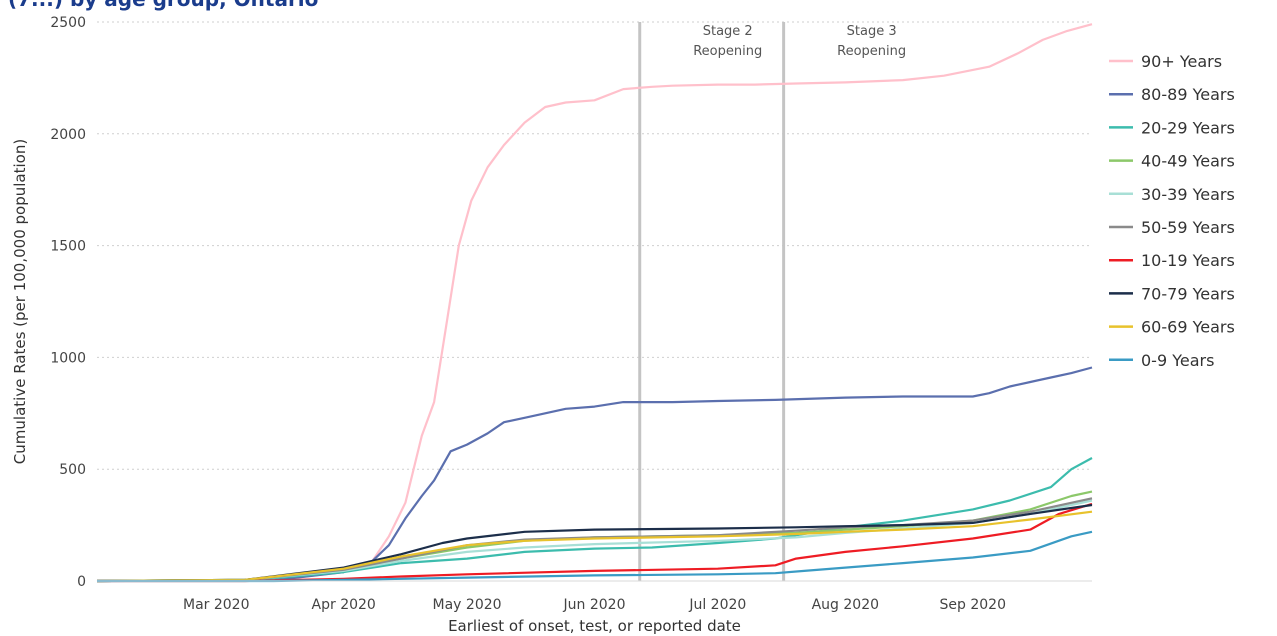 Image resolution: width=1277 pixels, height=636 pixels. I want to click on reopening-label-stage: Stage 3, so click(872, 31).